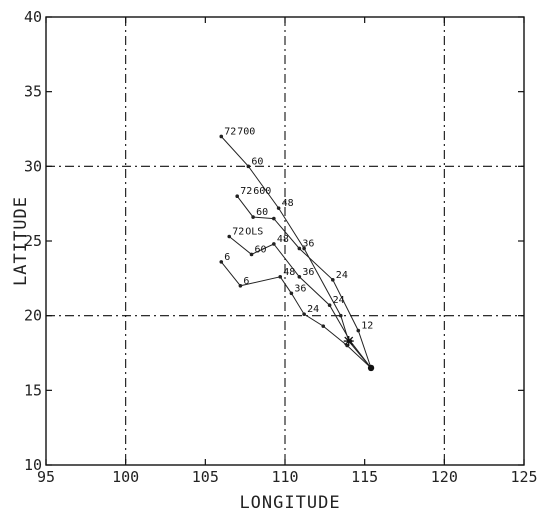  I want to click on x-tick-label: 100, so click(125, 477).